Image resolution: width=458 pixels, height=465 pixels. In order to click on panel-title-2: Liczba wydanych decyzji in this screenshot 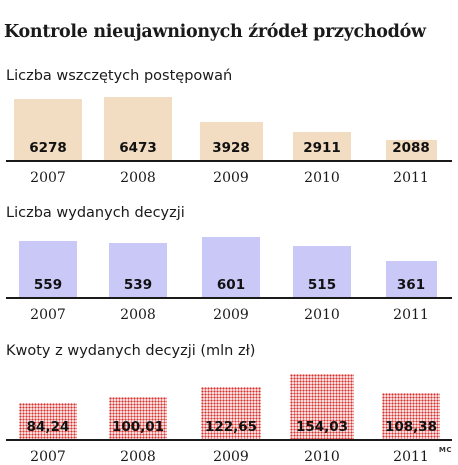, I will do `click(95, 213)`.